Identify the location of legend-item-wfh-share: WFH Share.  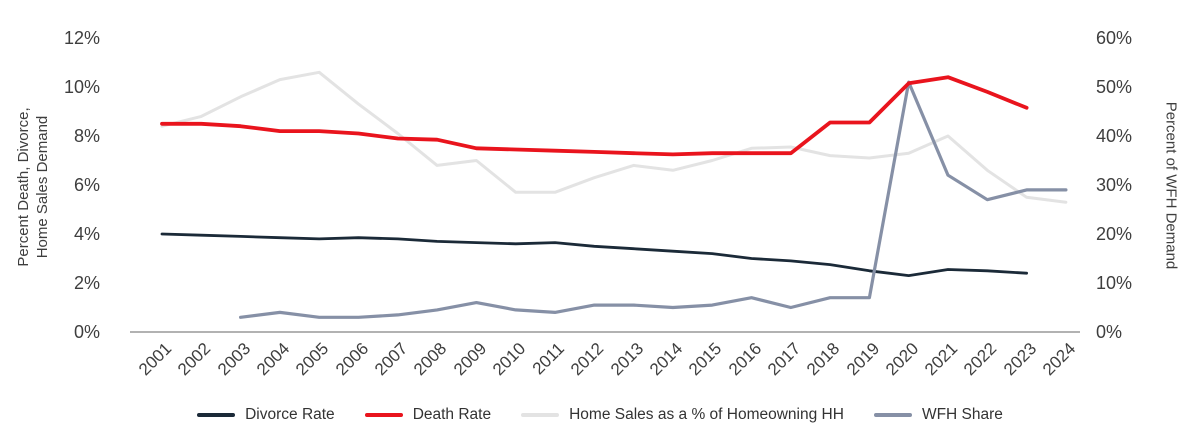
(938, 415).